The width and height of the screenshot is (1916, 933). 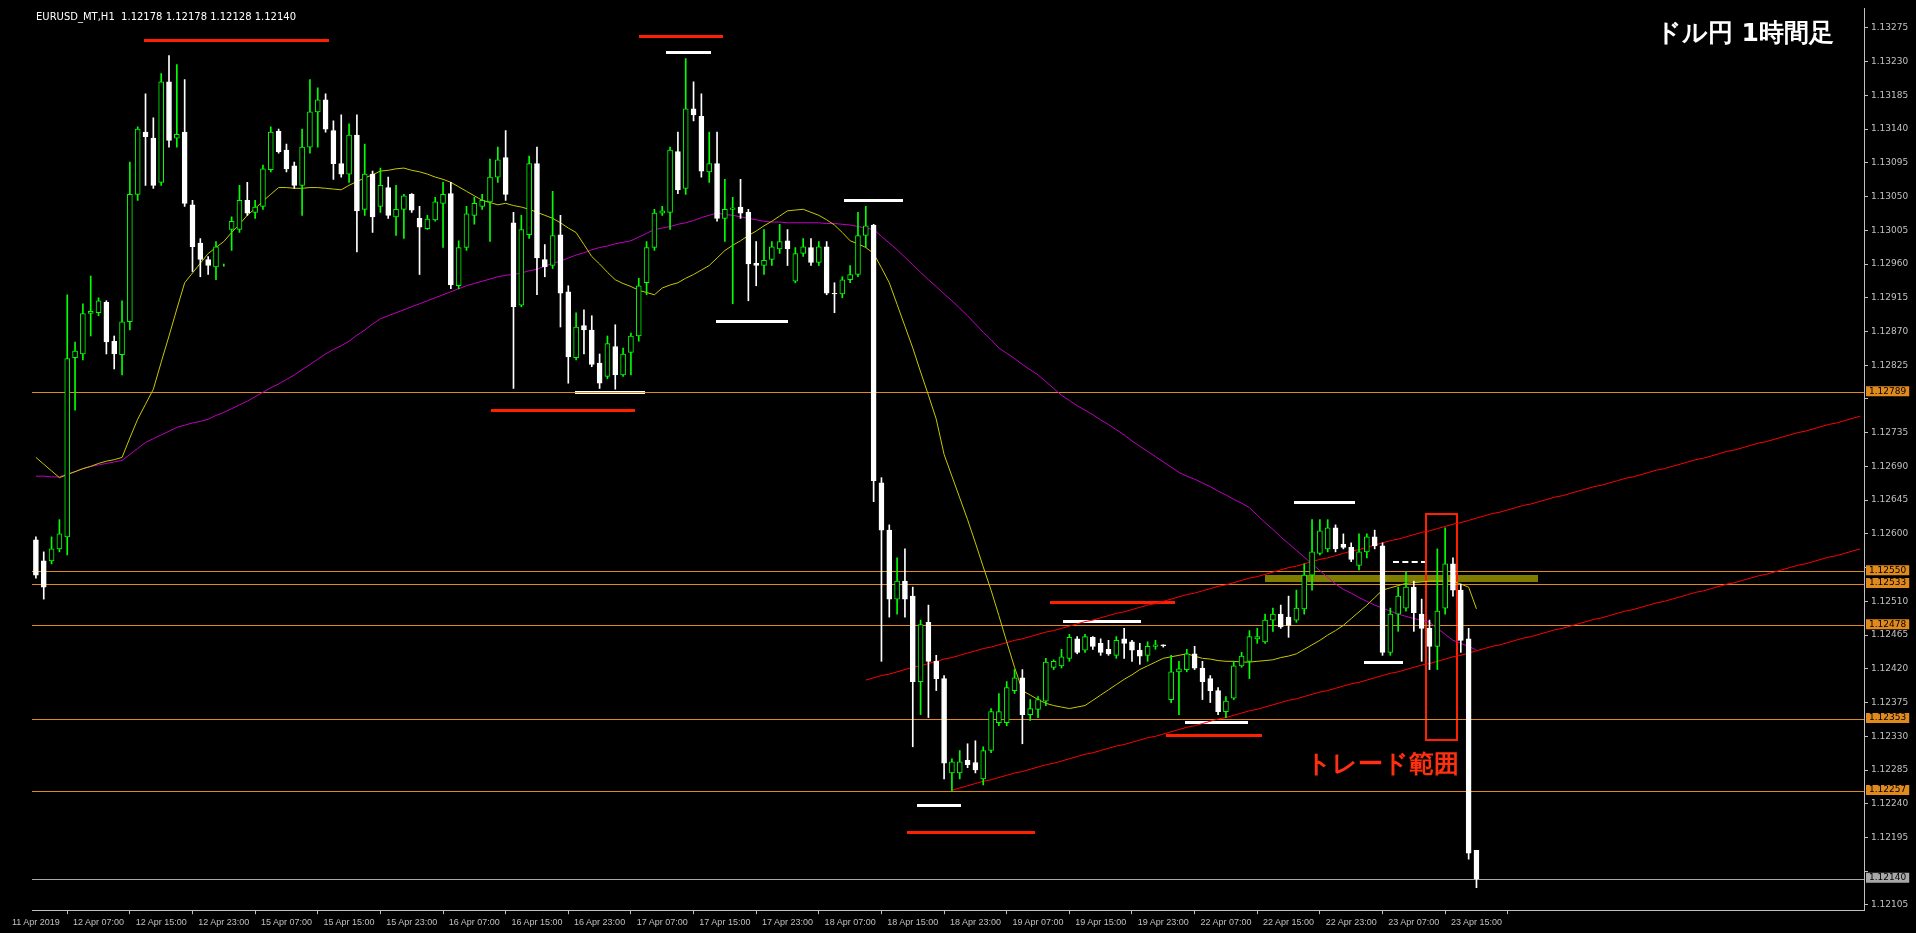 I want to click on y-tick-label: 1.13140, so click(x=1890, y=128).